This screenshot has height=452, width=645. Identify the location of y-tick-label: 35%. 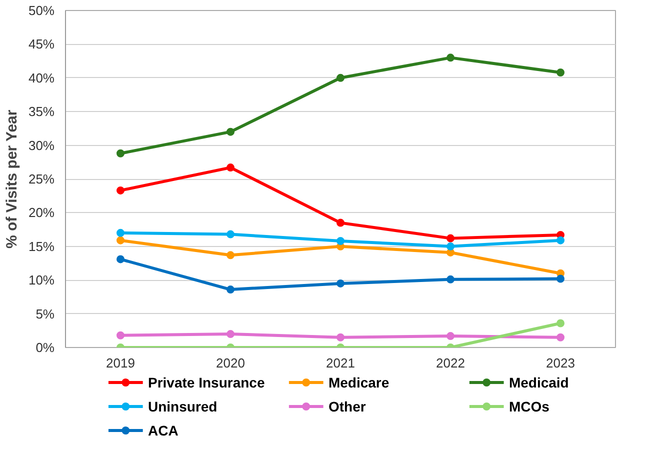
(41, 112).